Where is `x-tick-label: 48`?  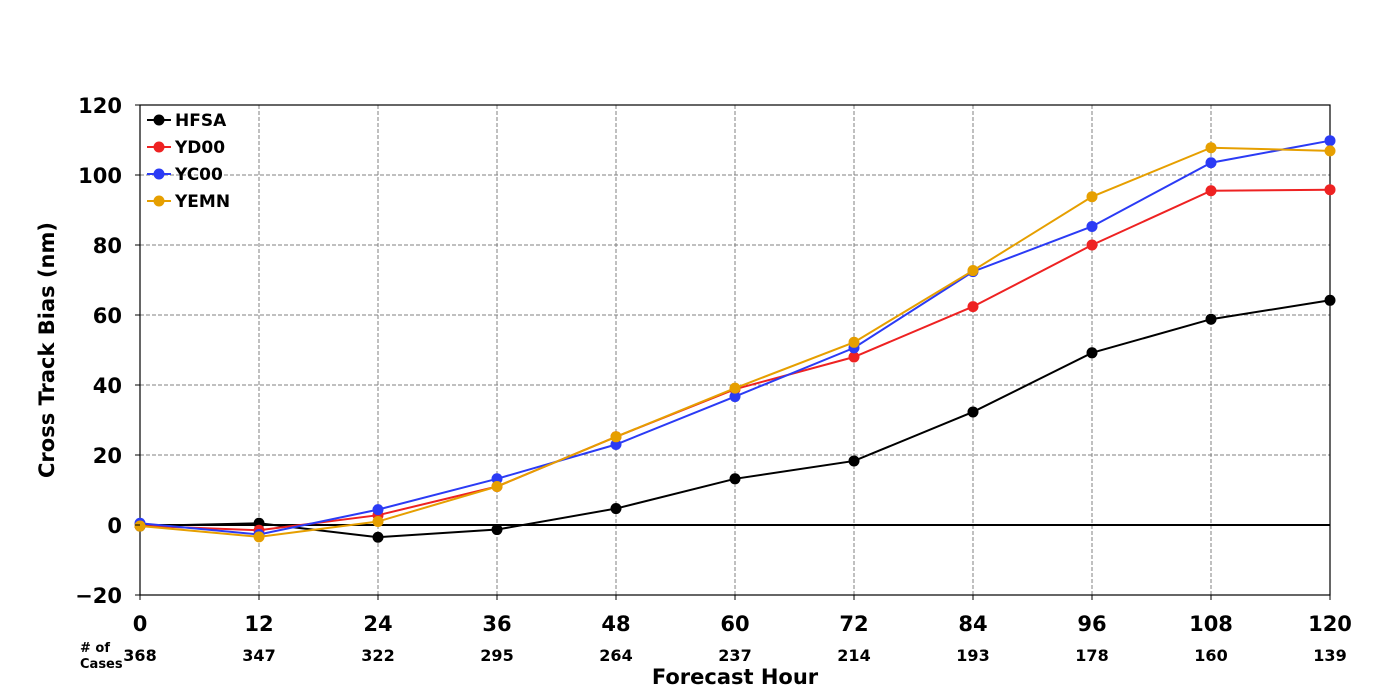 x-tick-label: 48 is located at coordinates (615, 624).